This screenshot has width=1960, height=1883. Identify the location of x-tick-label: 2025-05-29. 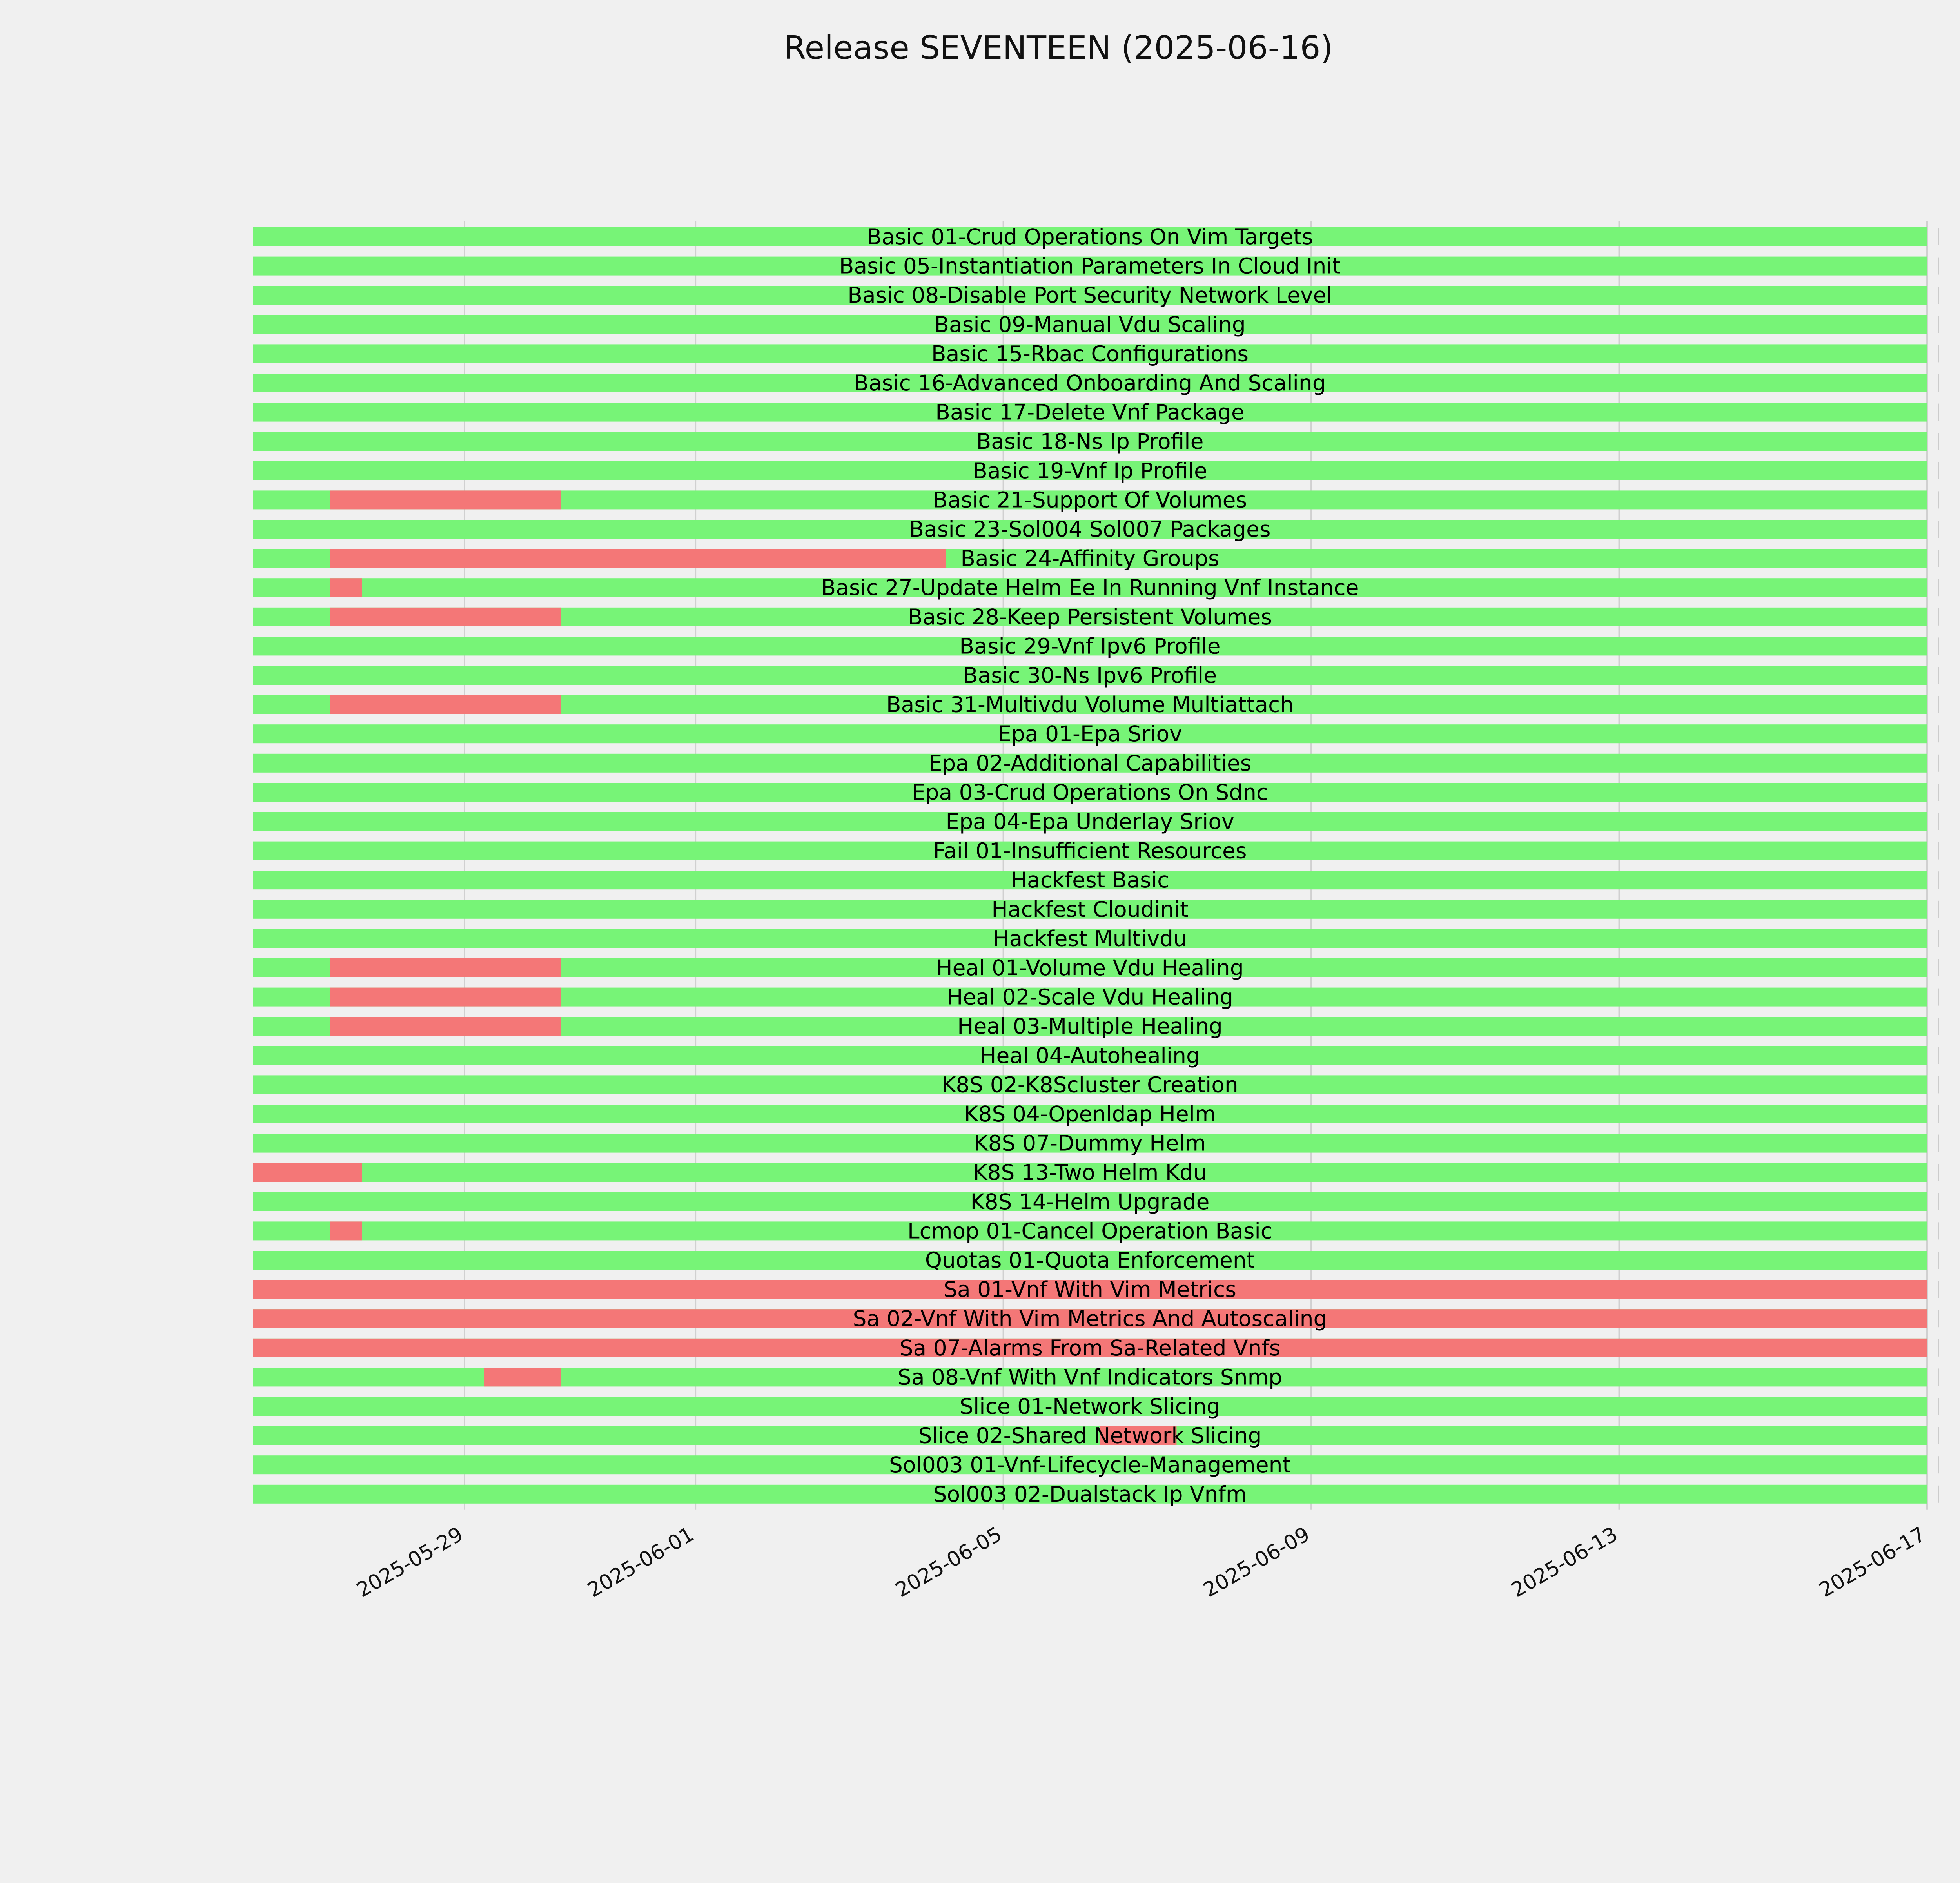
(410, 1562).